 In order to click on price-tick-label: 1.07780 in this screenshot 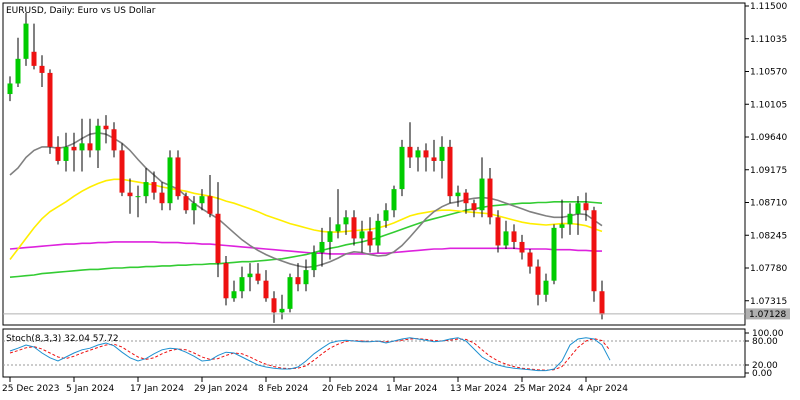, I will do `click(768, 269)`.